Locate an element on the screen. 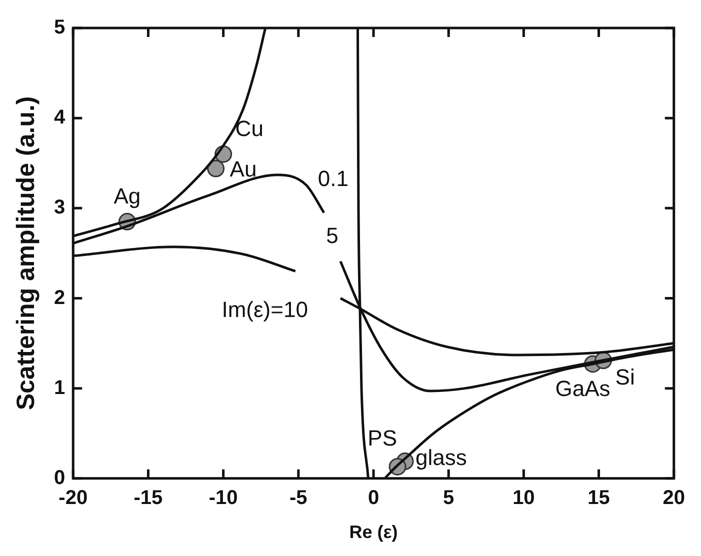 This screenshot has height=556, width=701. x-tick-label: 20 is located at coordinates (673, 497).